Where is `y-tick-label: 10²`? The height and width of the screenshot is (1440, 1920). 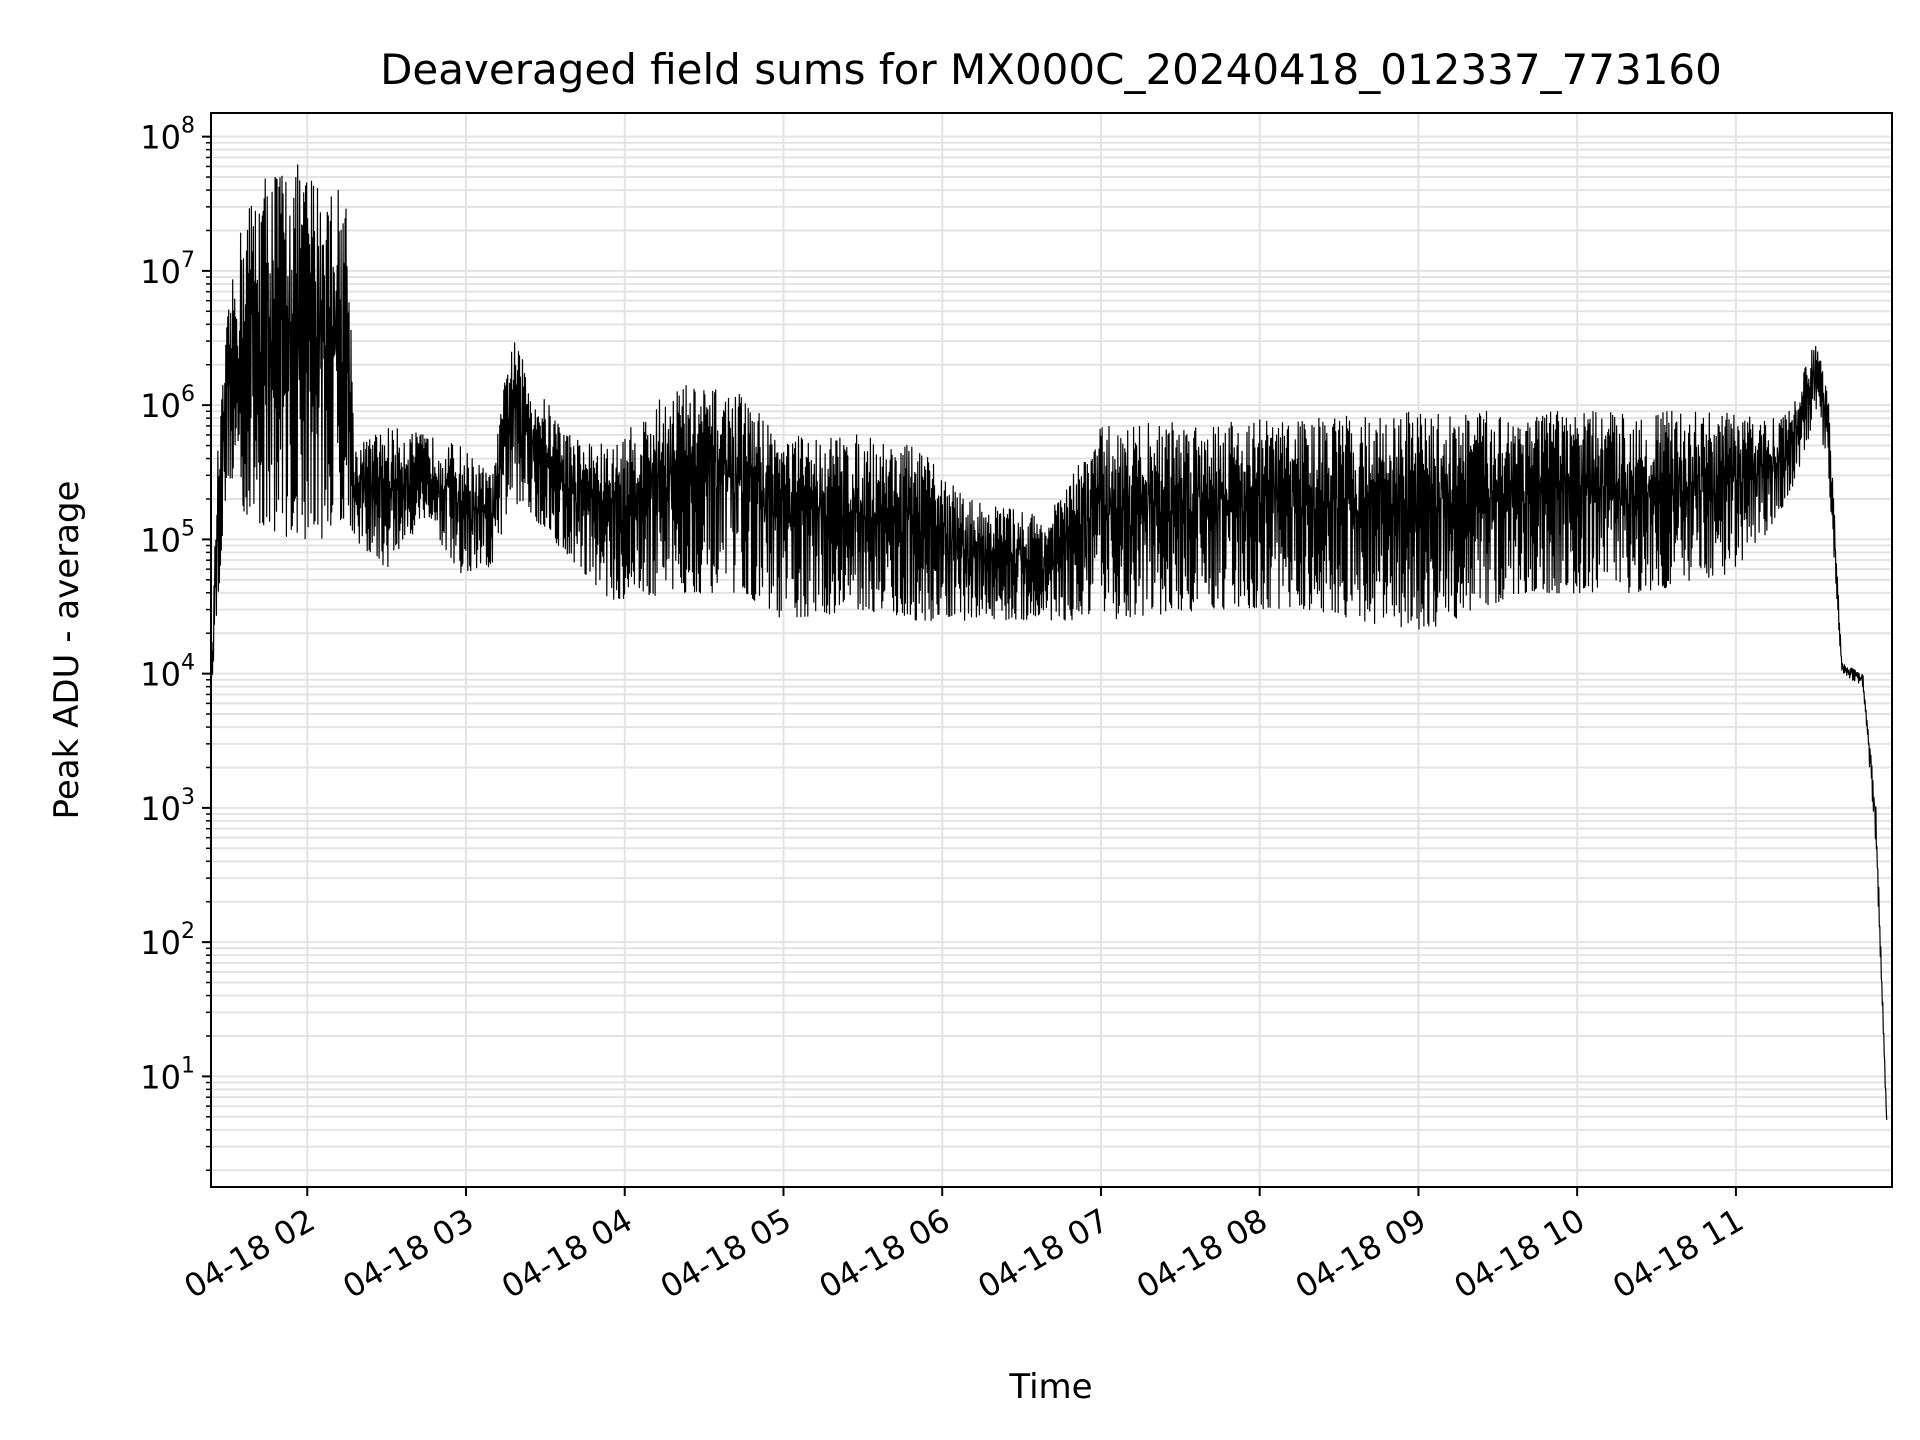
y-tick-label: 10² is located at coordinates (167, 940).